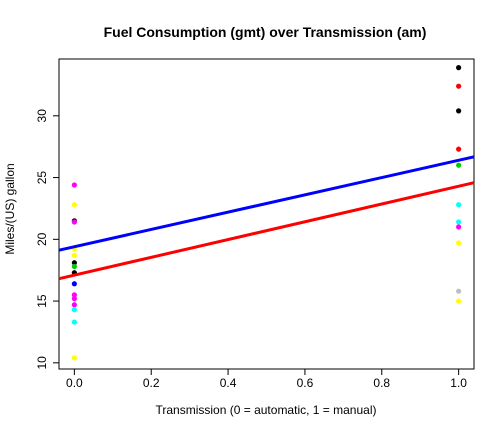 This screenshot has width=504, height=432. What do you see at coordinates (42, 301) in the screenshot?
I see `y-tick-label: 15` at bounding box center [42, 301].